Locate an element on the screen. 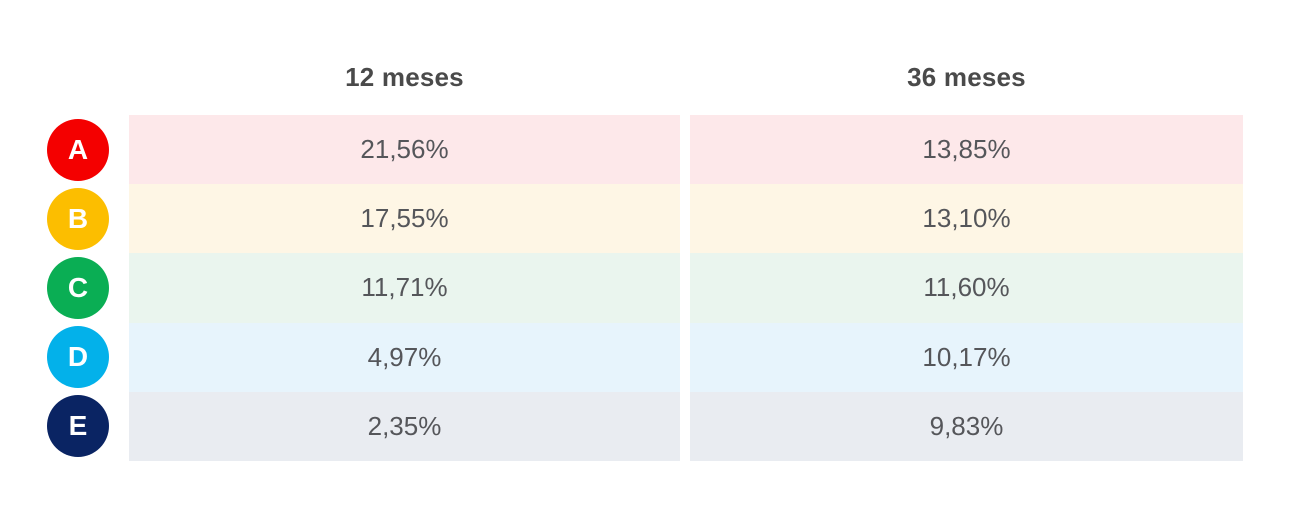  profile-e-badge: E is located at coordinates (78, 426).